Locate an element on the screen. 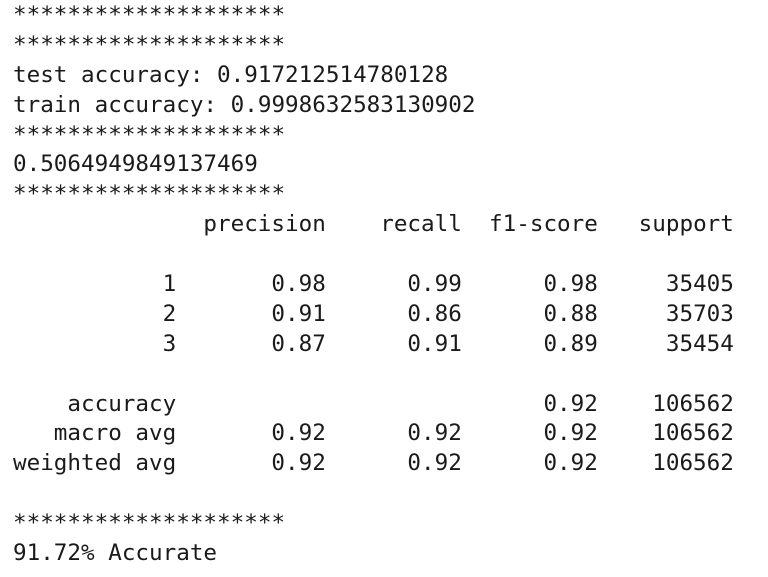 This screenshot has height=577, width=768. support-cell: 35703 is located at coordinates (699, 313).